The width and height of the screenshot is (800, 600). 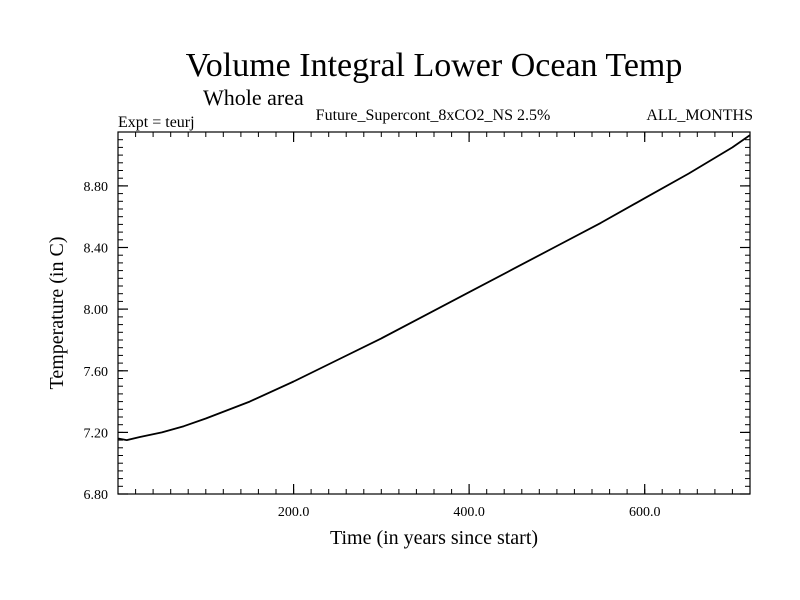 I want to click on y-tick-label: 8.80, so click(x=96, y=187).